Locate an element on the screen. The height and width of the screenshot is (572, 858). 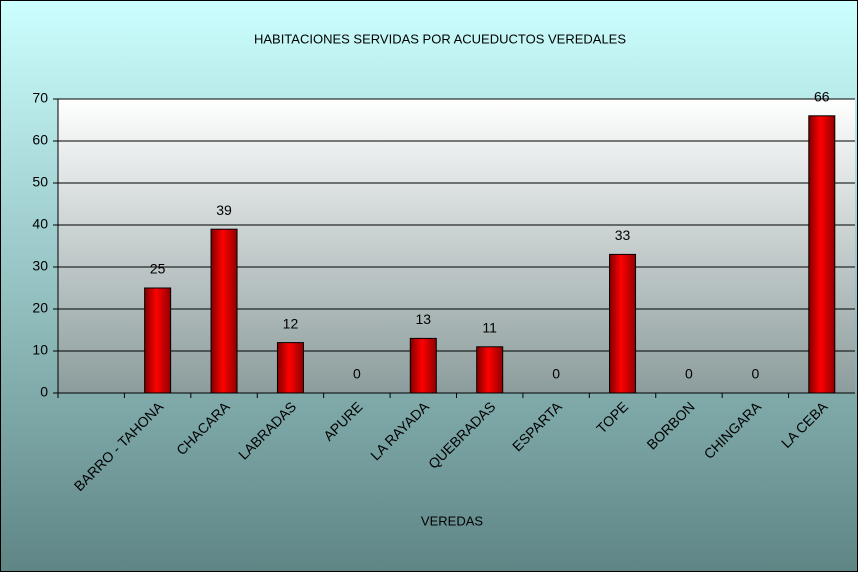
y-tick-label: 20 is located at coordinates (40, 308).